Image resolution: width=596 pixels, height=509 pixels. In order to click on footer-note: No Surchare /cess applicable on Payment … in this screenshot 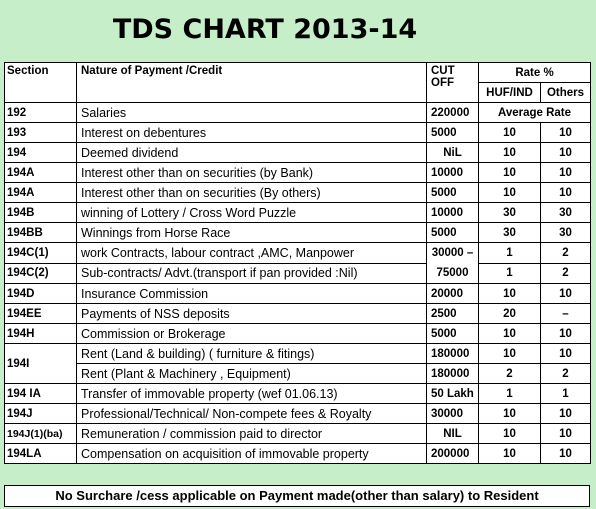, I will do `click(297, 496)`.